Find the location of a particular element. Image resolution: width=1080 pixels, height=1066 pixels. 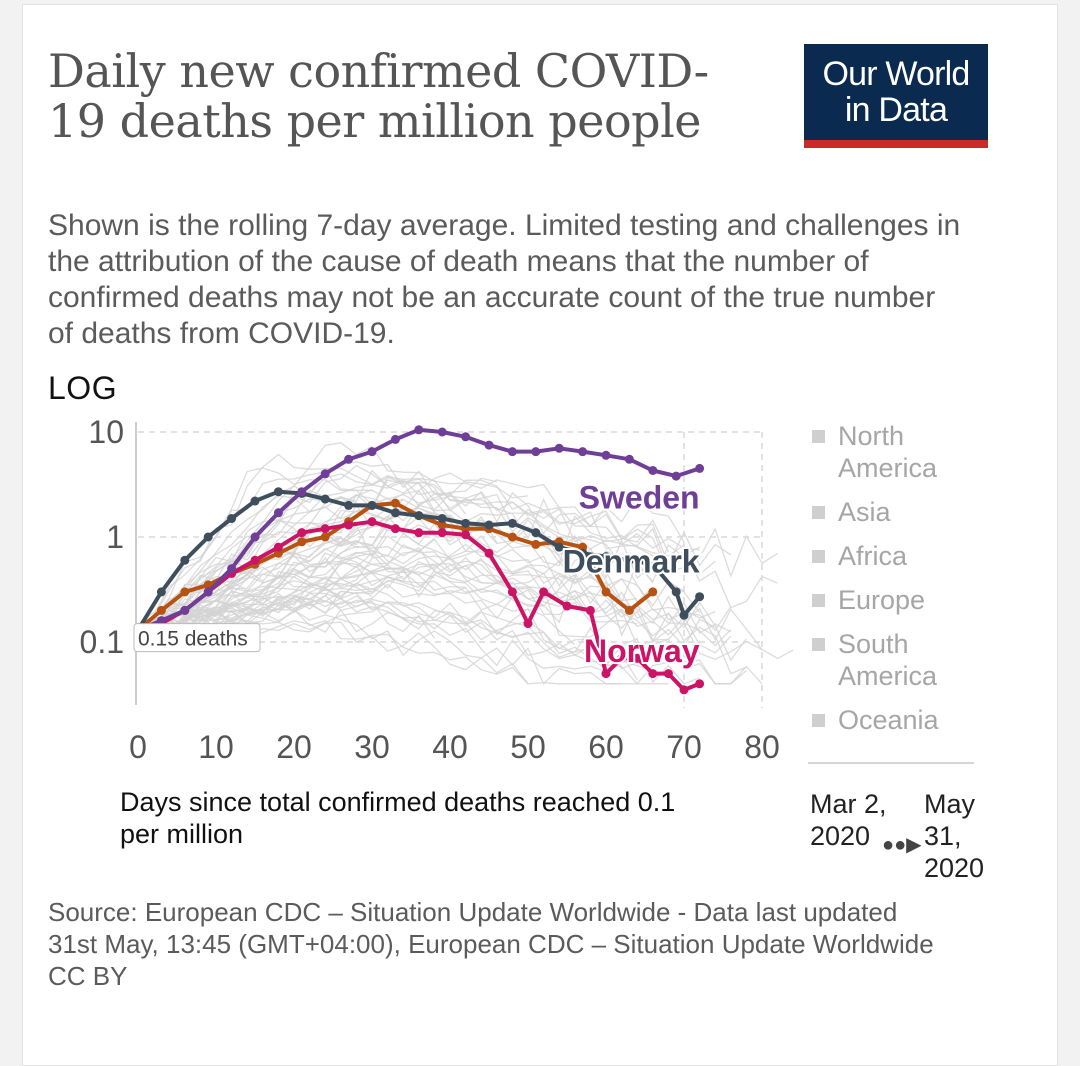

x-tick-label: 0 is located at coordinates (138, 747).